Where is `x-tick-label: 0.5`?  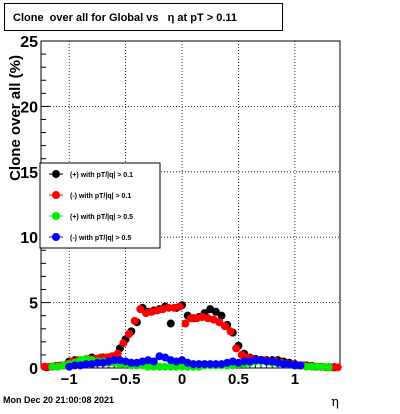 x-tick-label: 0.5 is located at coordinates (238, 379).